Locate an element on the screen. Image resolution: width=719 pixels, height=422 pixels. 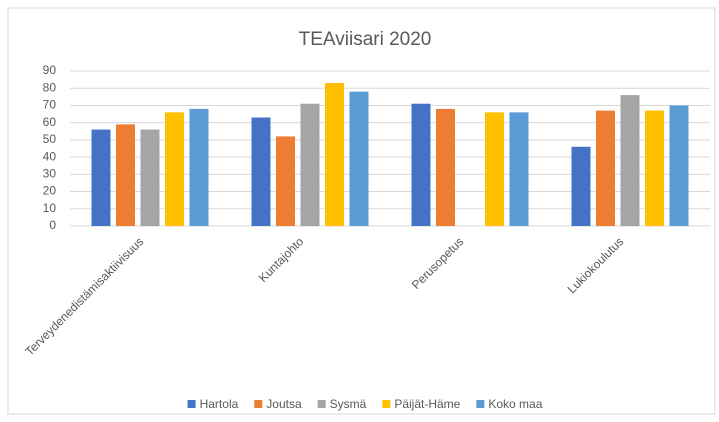
legend-label: Hartola is located at coordinates (219, 404).